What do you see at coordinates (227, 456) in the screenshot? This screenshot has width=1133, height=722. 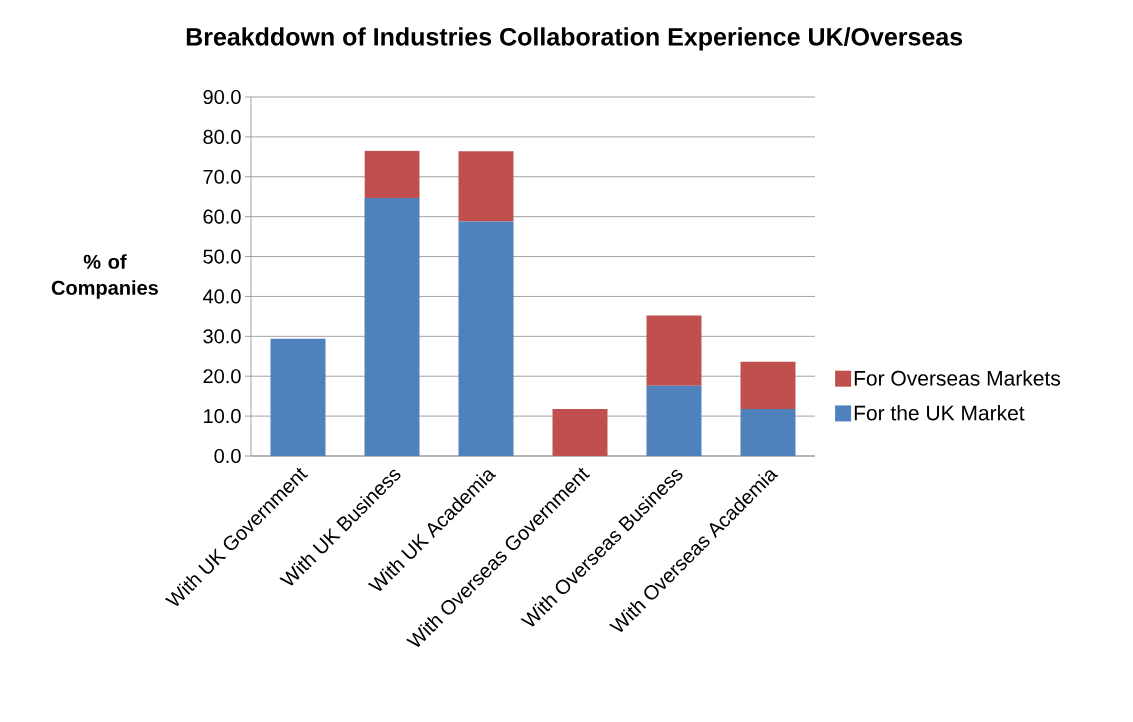 I see `y-tick-label: 0.0` at bounding box center [227, 456].